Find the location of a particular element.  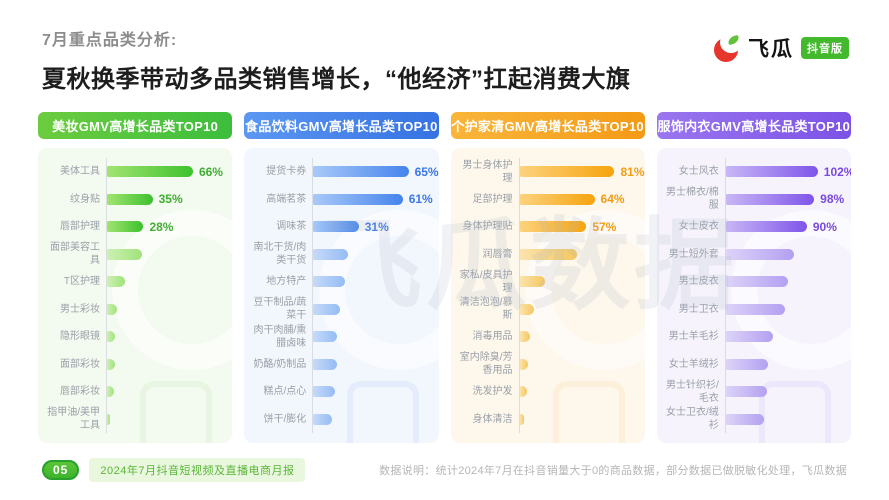

bar-track: 102% is located at coordinates (787, 172).